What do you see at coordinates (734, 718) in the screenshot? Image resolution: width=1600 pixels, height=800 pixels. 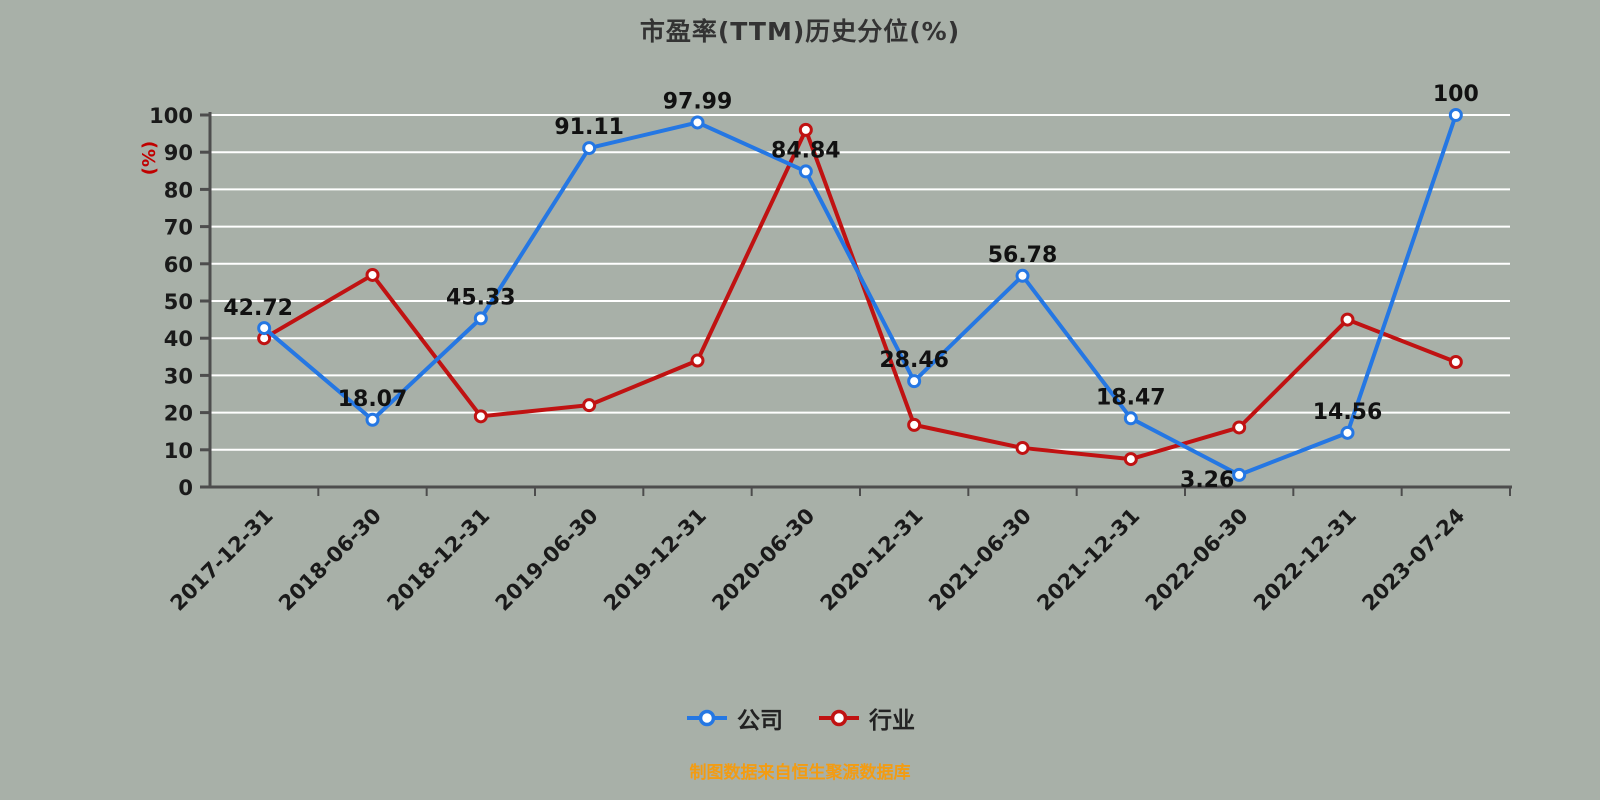 I see `legend-item-company: 公司` at bounding box center [734, 718].